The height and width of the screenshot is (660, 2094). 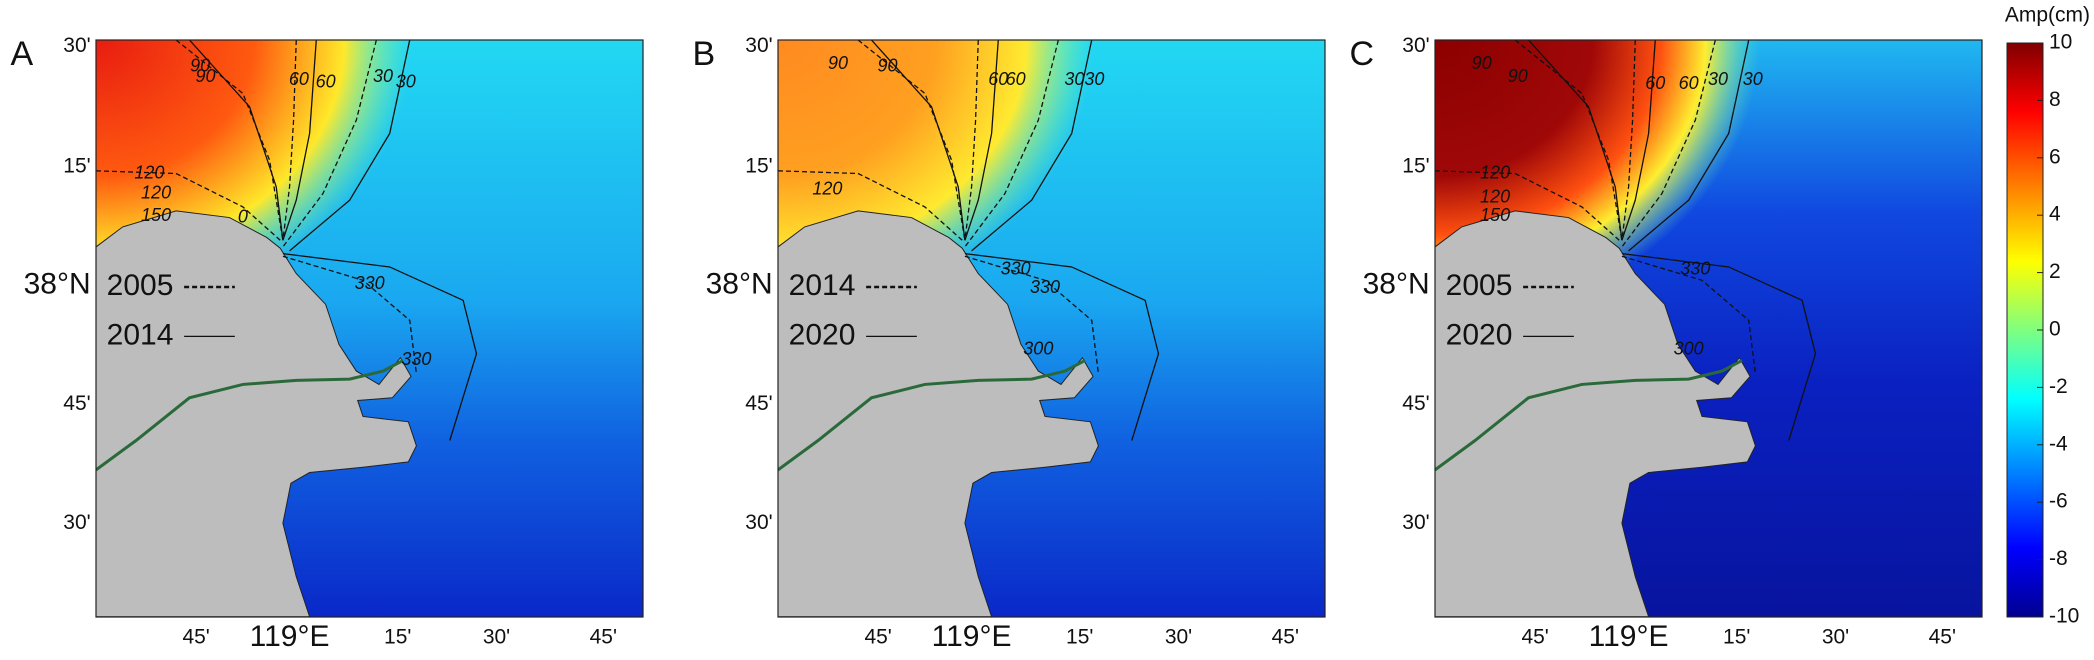 I want to click on colorbar-tick-label: 6, so click(x=2055, y=156).